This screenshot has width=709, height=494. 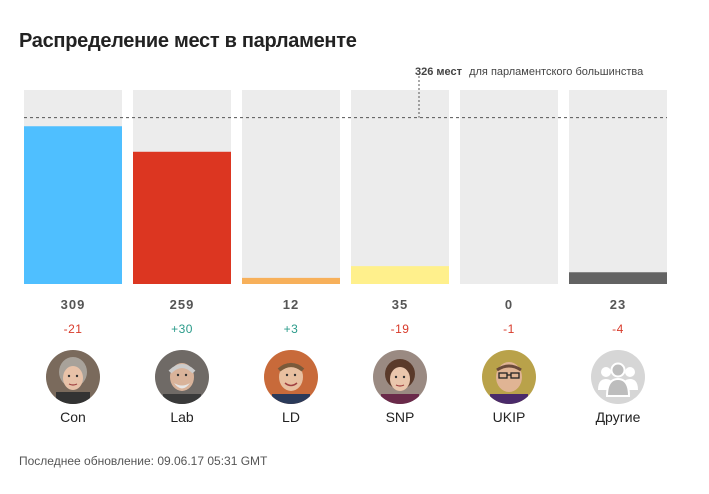 I want to click on party-label-ld: LD, so click(x=291, y=417).